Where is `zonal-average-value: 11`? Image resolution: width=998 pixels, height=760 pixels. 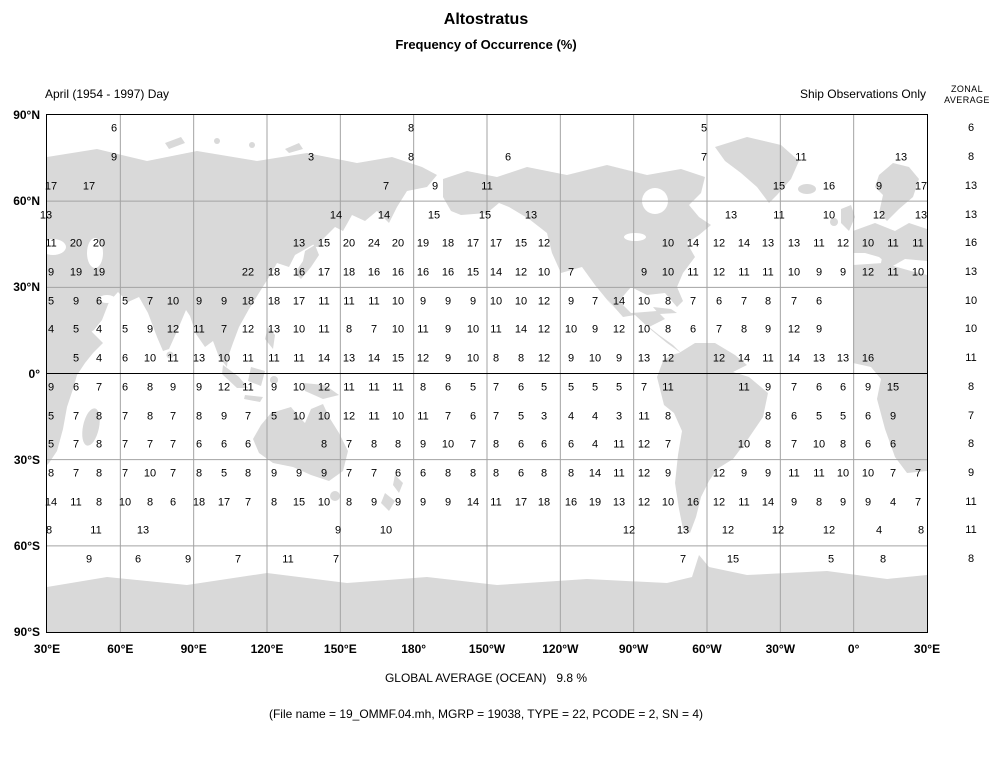 zonal-average-value: 11 is located at coordinates (971, 501).